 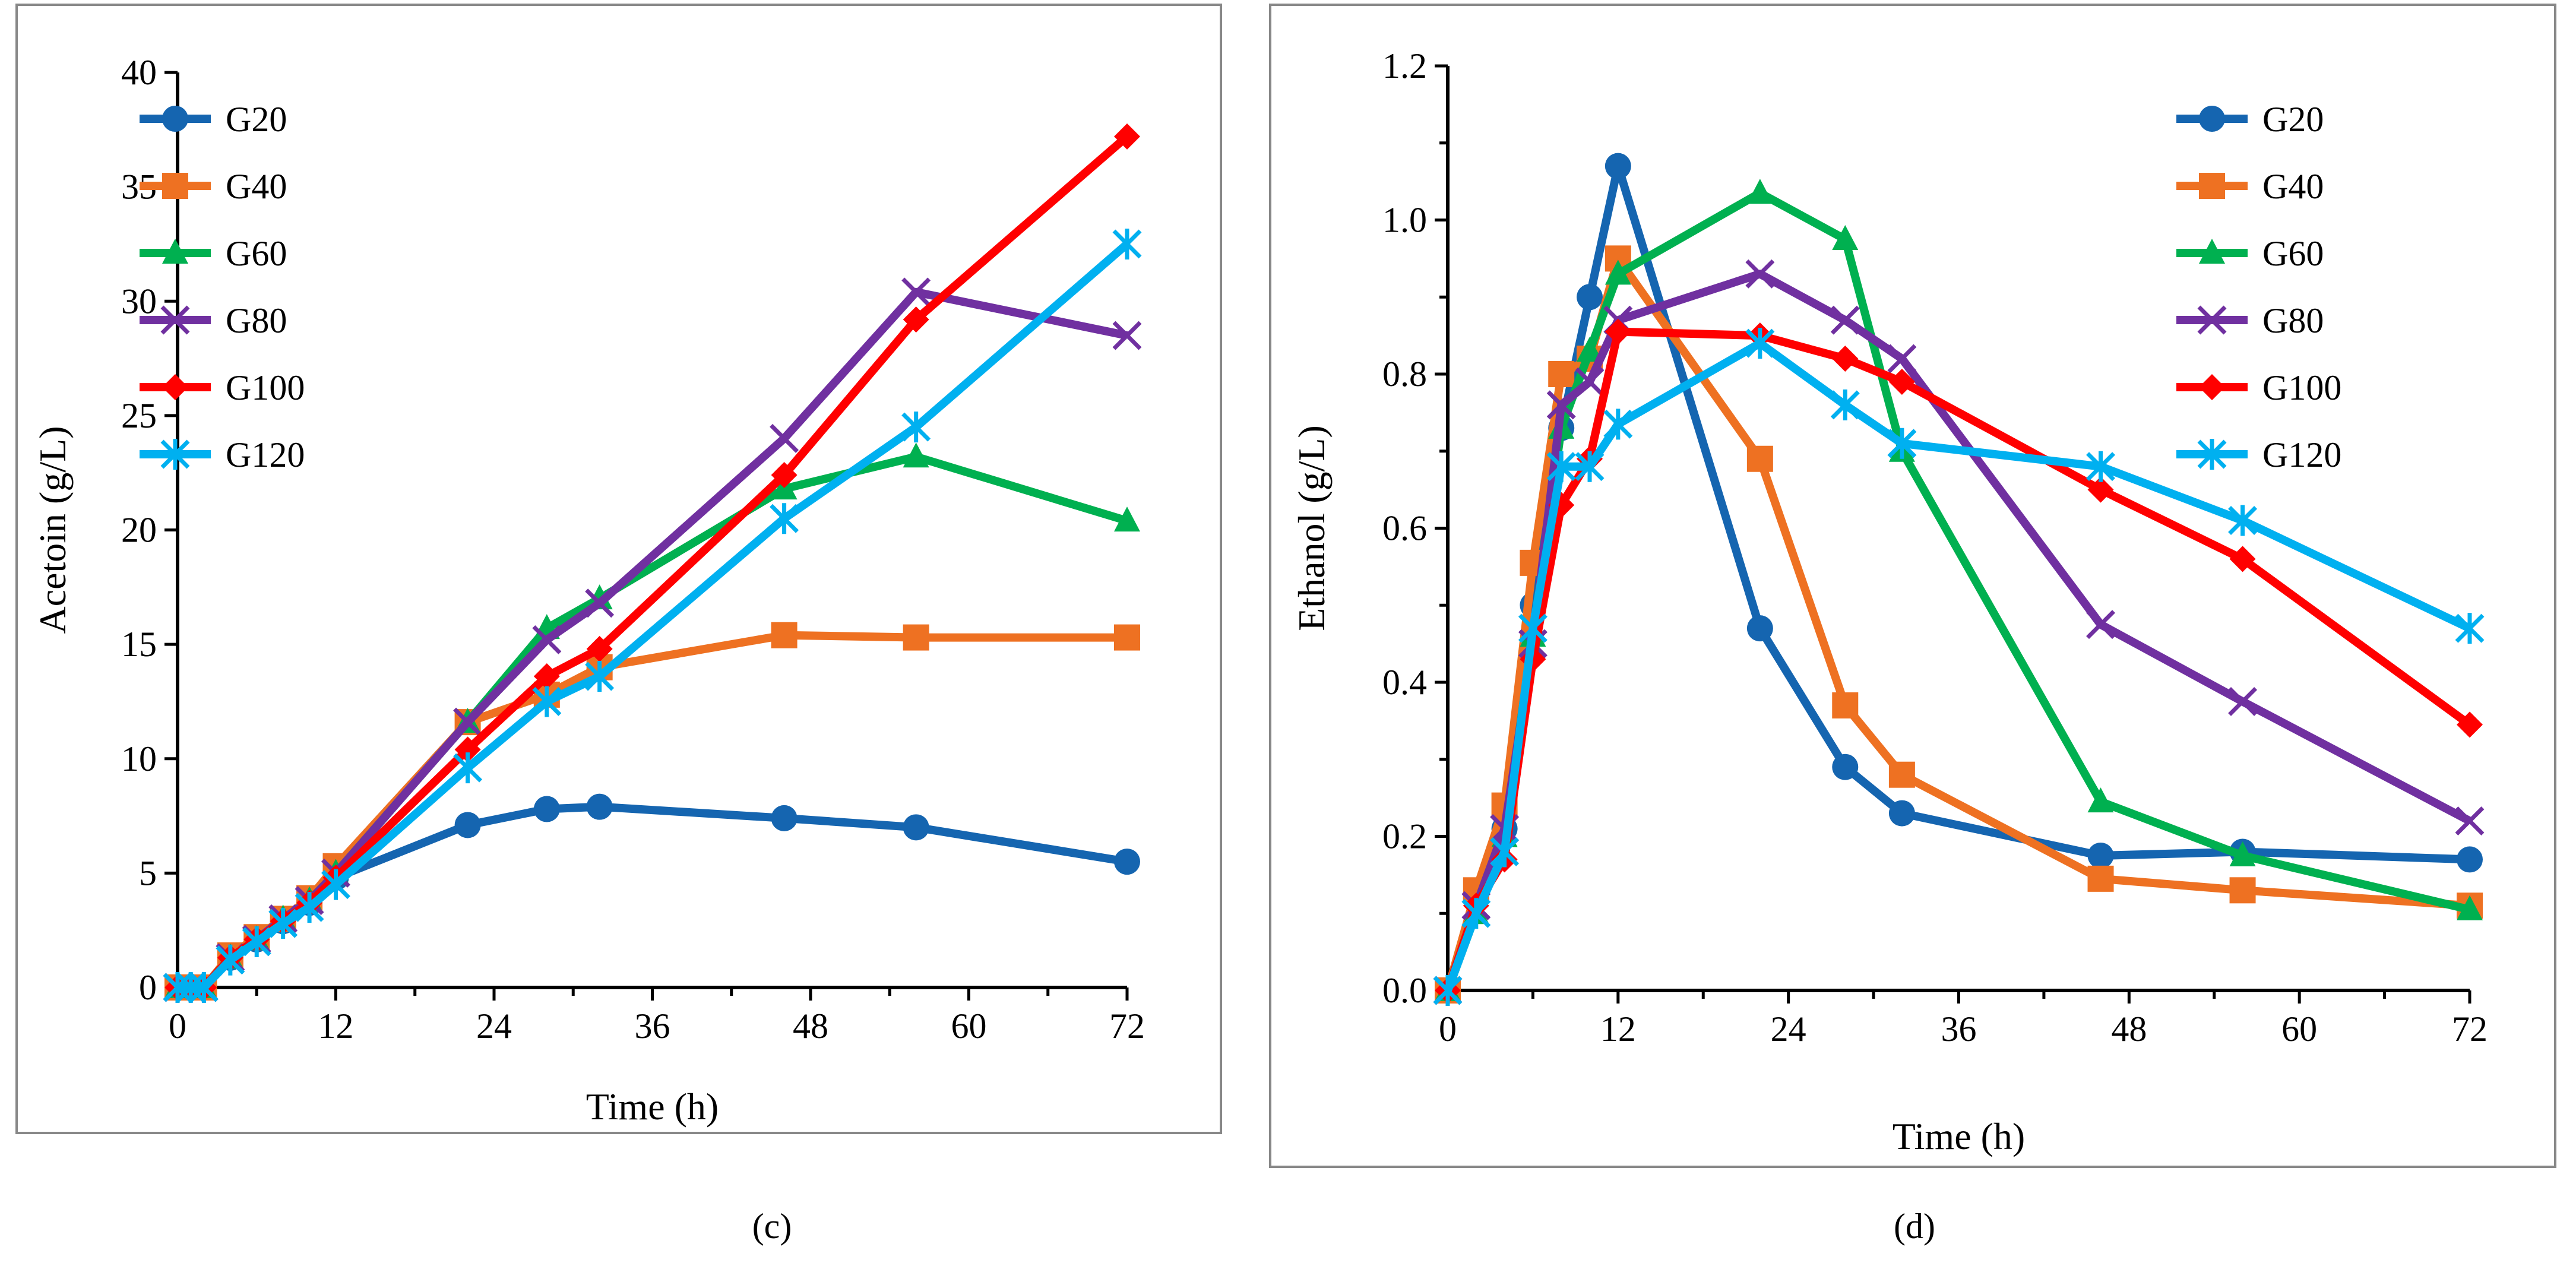 What do you see at coordinates (139, 301) in the screenshot?
I see `y-tick-label: 30` at bounding box center [139, 301].